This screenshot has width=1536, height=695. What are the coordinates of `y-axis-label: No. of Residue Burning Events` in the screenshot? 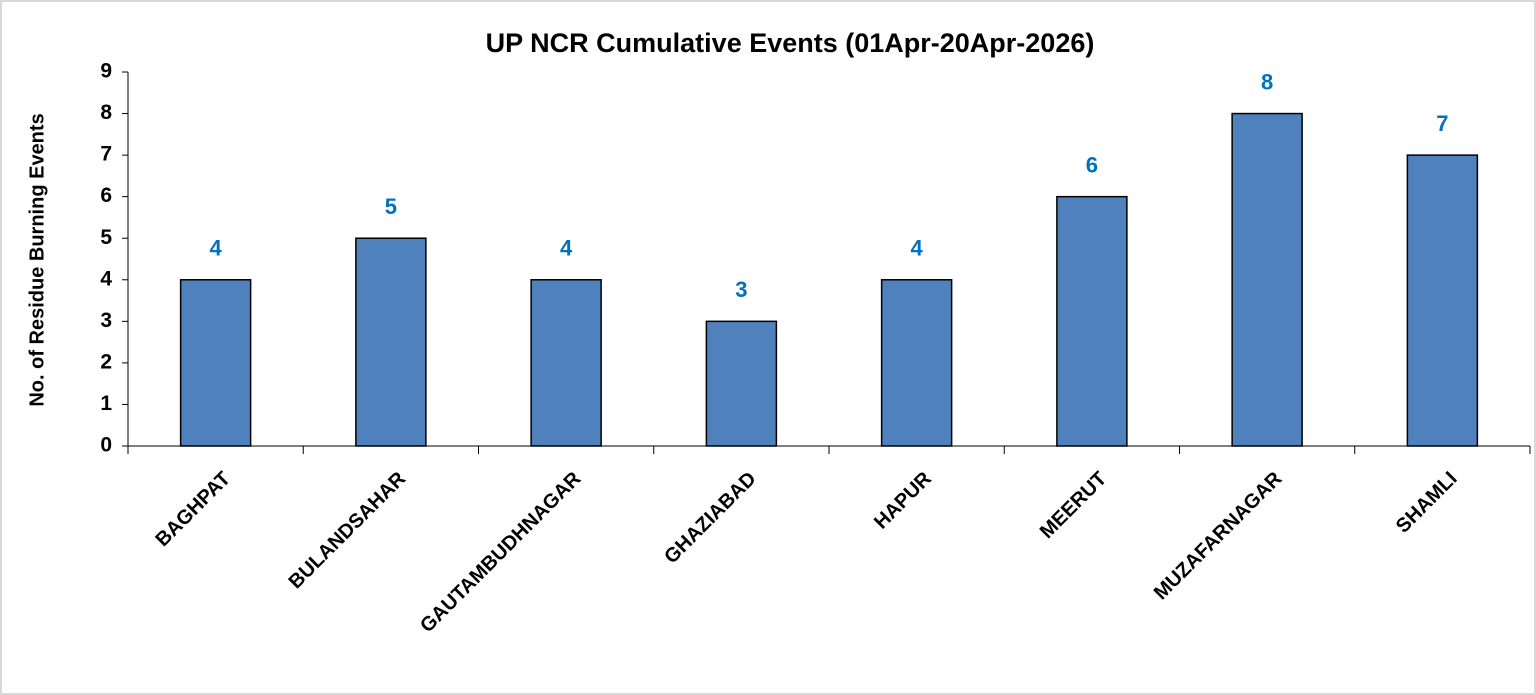 It's located at (37, 259).